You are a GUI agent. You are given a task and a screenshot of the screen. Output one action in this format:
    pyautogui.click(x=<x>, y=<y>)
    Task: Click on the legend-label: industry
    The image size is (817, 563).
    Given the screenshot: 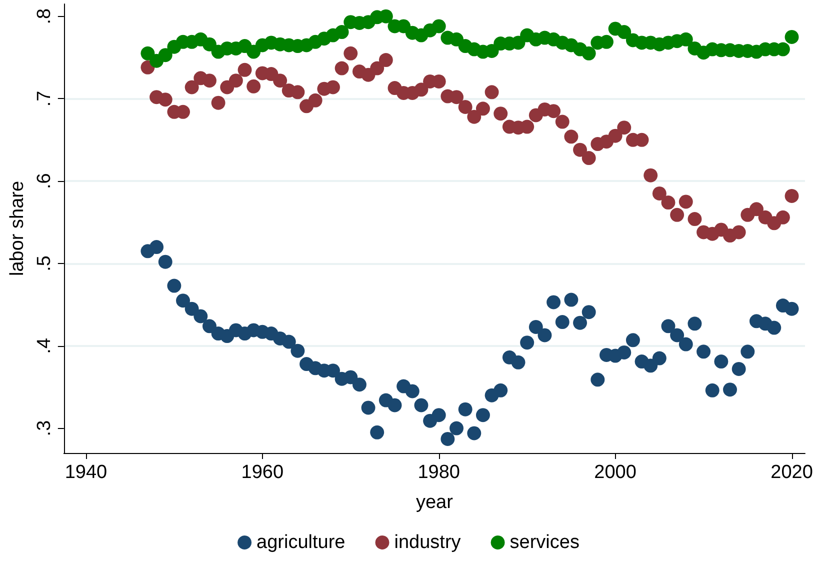 What is the action you would take?
    pyautogui.click(x=428, y=542)
    